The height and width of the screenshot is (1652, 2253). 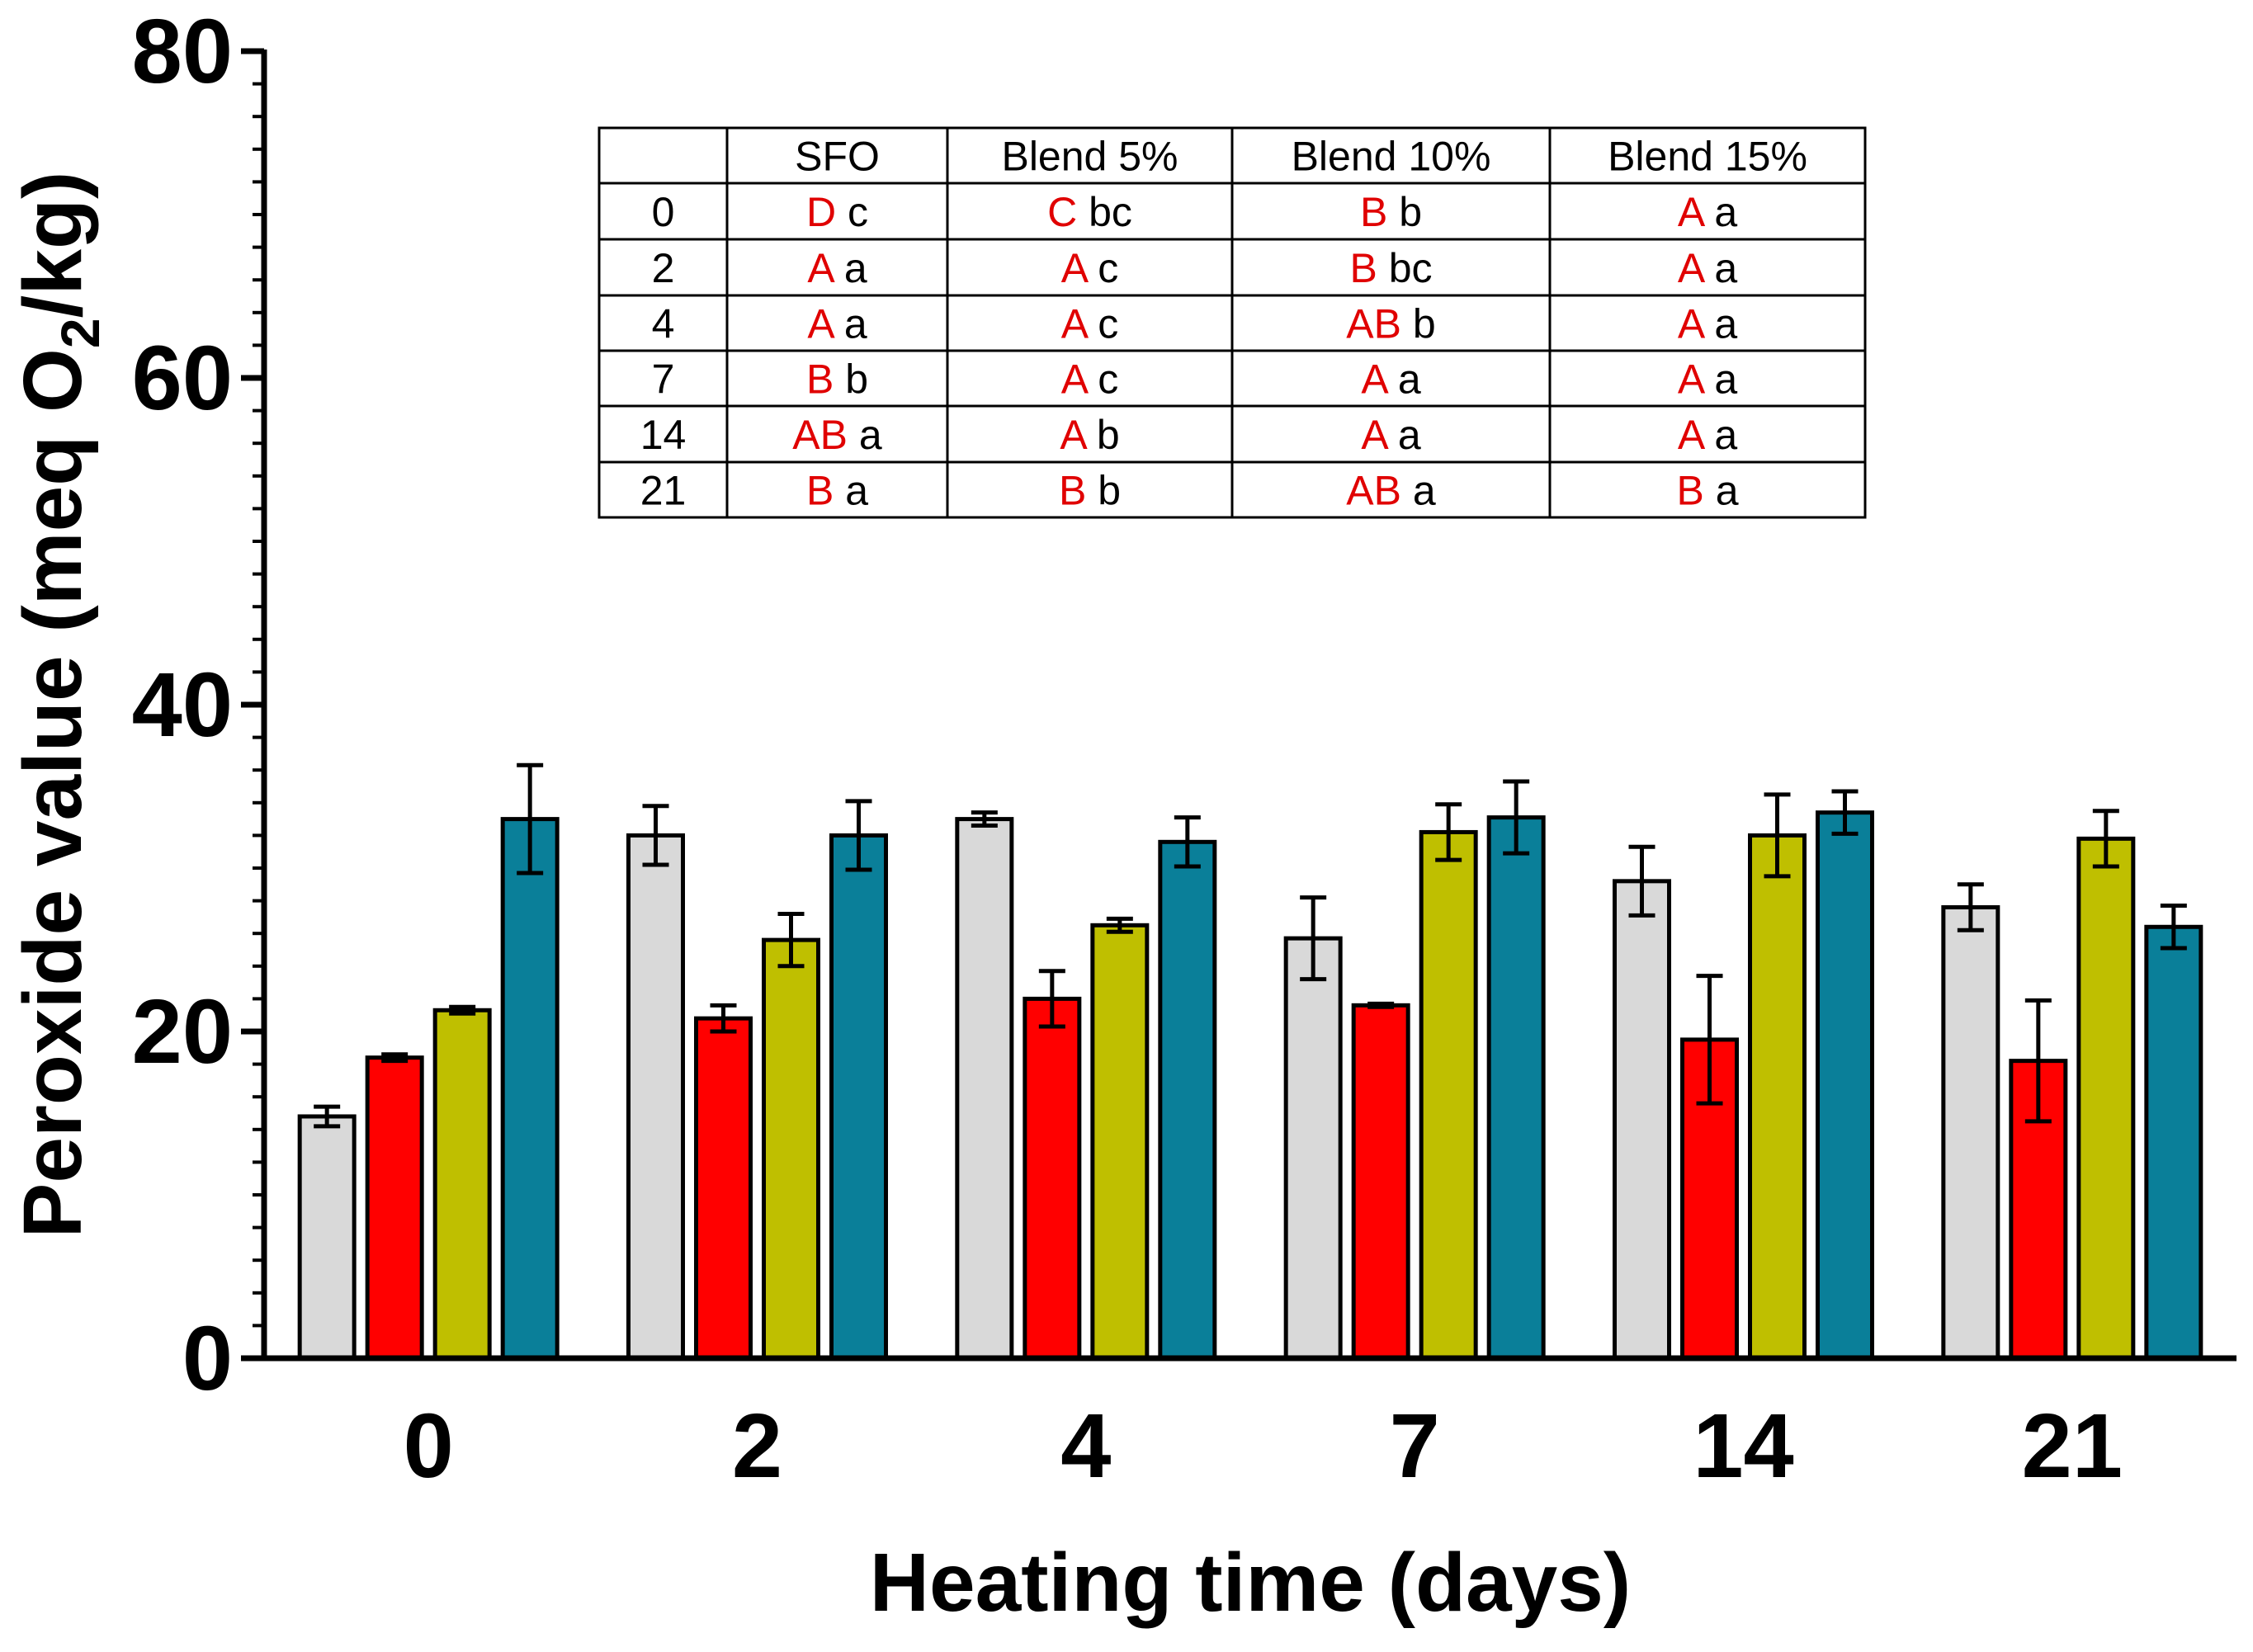 What do you see at coordinates (462, 1184) in the screenshot?
I see `bar-blend-10--day-0` at bounding box center [462, 1184].